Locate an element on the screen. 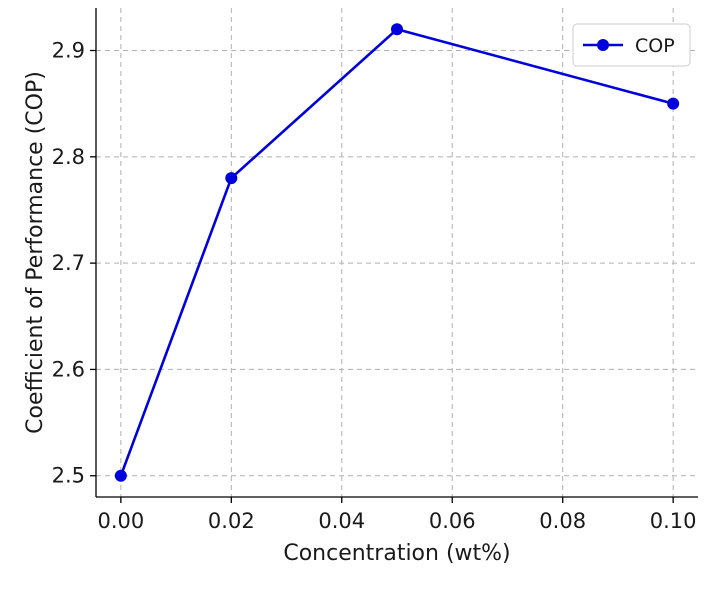 Image resolution: width=722 pixels, height=592 pixels. x-tick-label-4: 0.08 is located at coordinates (562, 521).